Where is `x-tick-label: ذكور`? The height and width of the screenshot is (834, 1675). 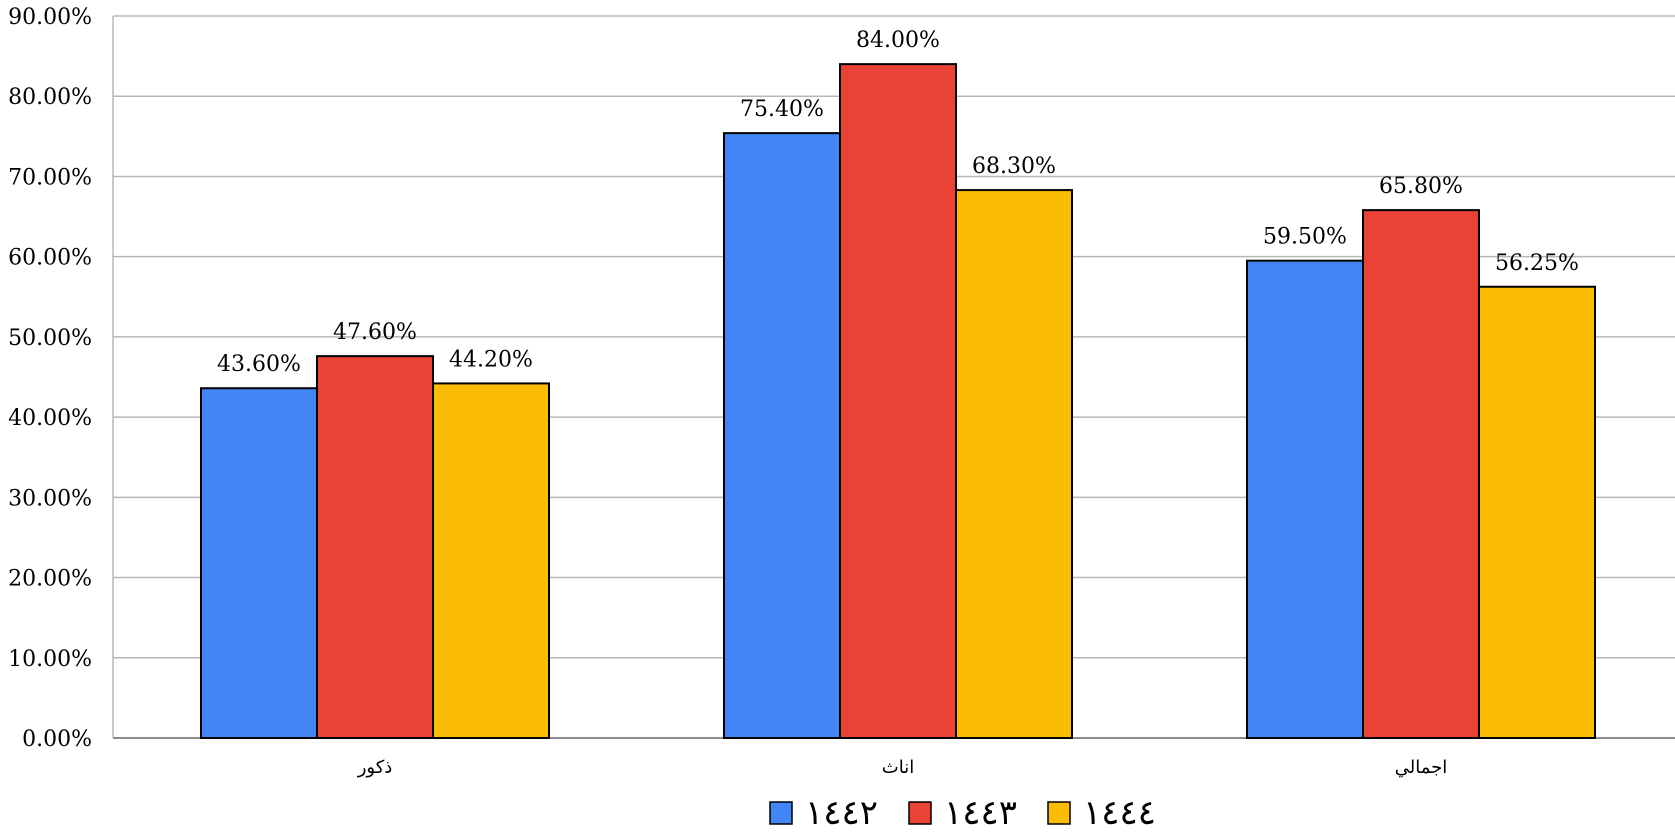
x-tick-label: ذكور is located at coordinates (375, 767).